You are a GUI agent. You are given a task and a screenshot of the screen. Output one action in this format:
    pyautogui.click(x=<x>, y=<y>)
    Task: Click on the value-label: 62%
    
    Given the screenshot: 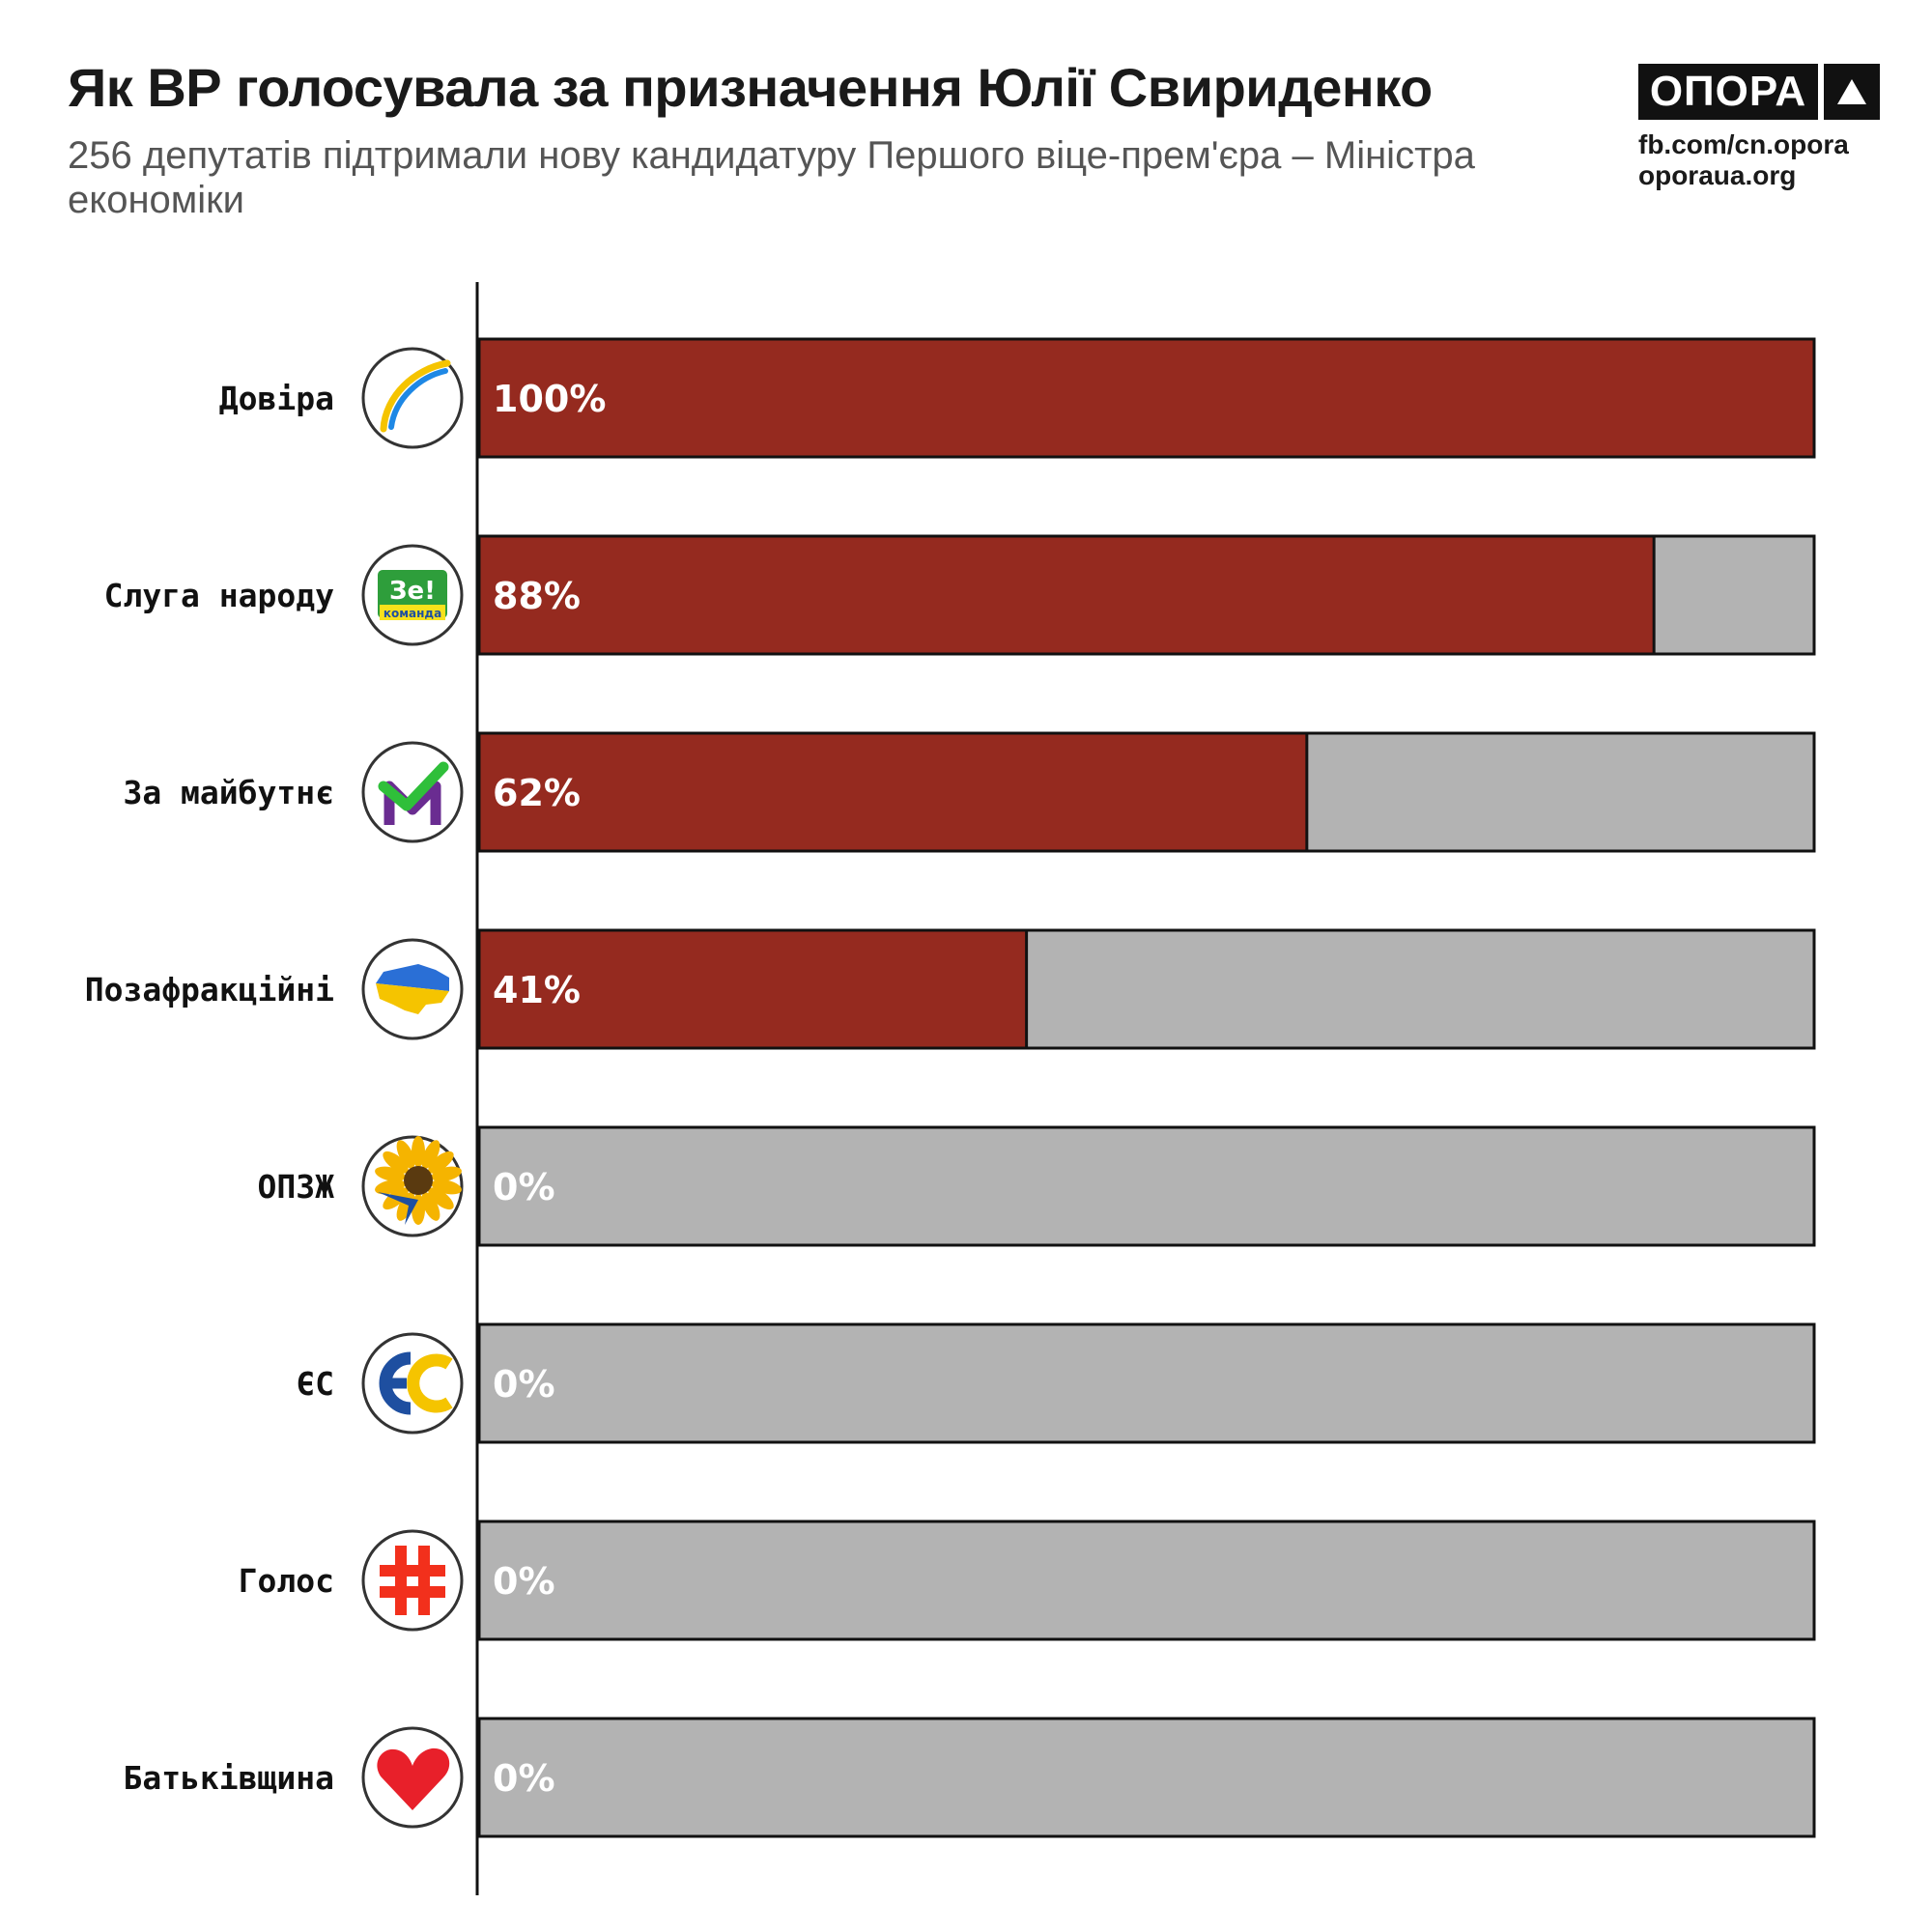 What is the action you would take?
    pyautogui.click(x=537, y=793)
    